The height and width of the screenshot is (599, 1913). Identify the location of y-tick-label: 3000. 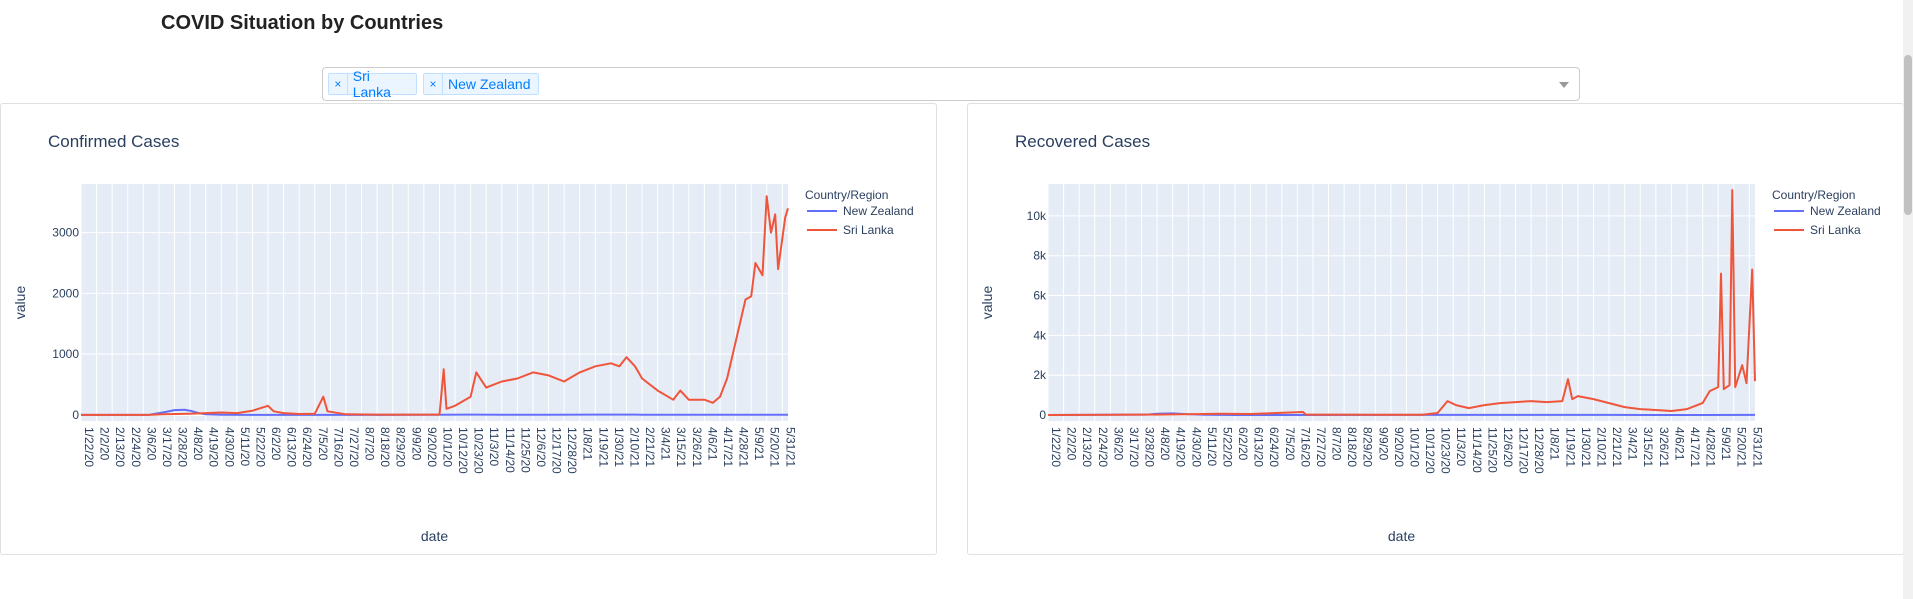
(65, 233).